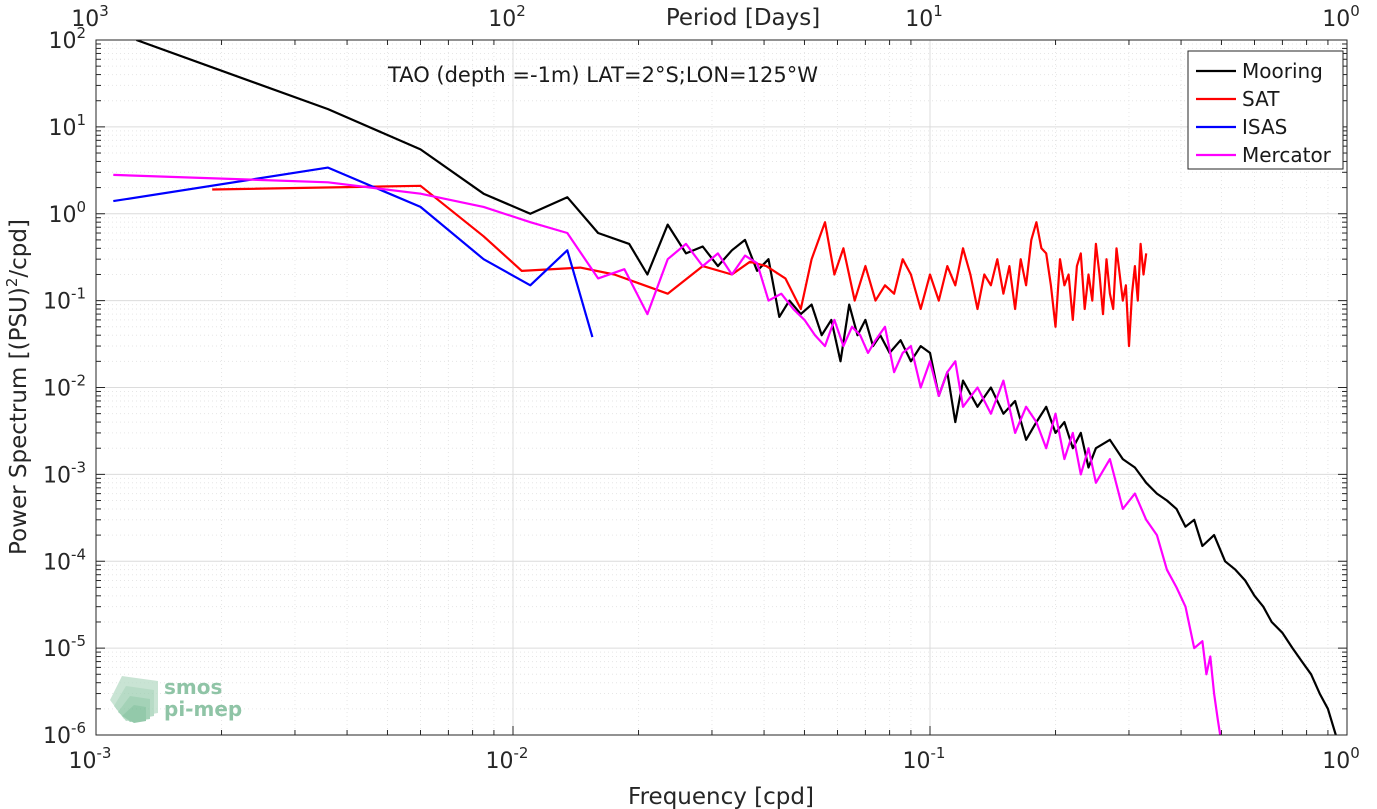 The image size is (1377, 809). Describe the element at coordinates (714, 759) in the screenshot. I see `x-tick-labels: 10⁻³ 10⁻² 10⁻¹ 10⁰` at that location.